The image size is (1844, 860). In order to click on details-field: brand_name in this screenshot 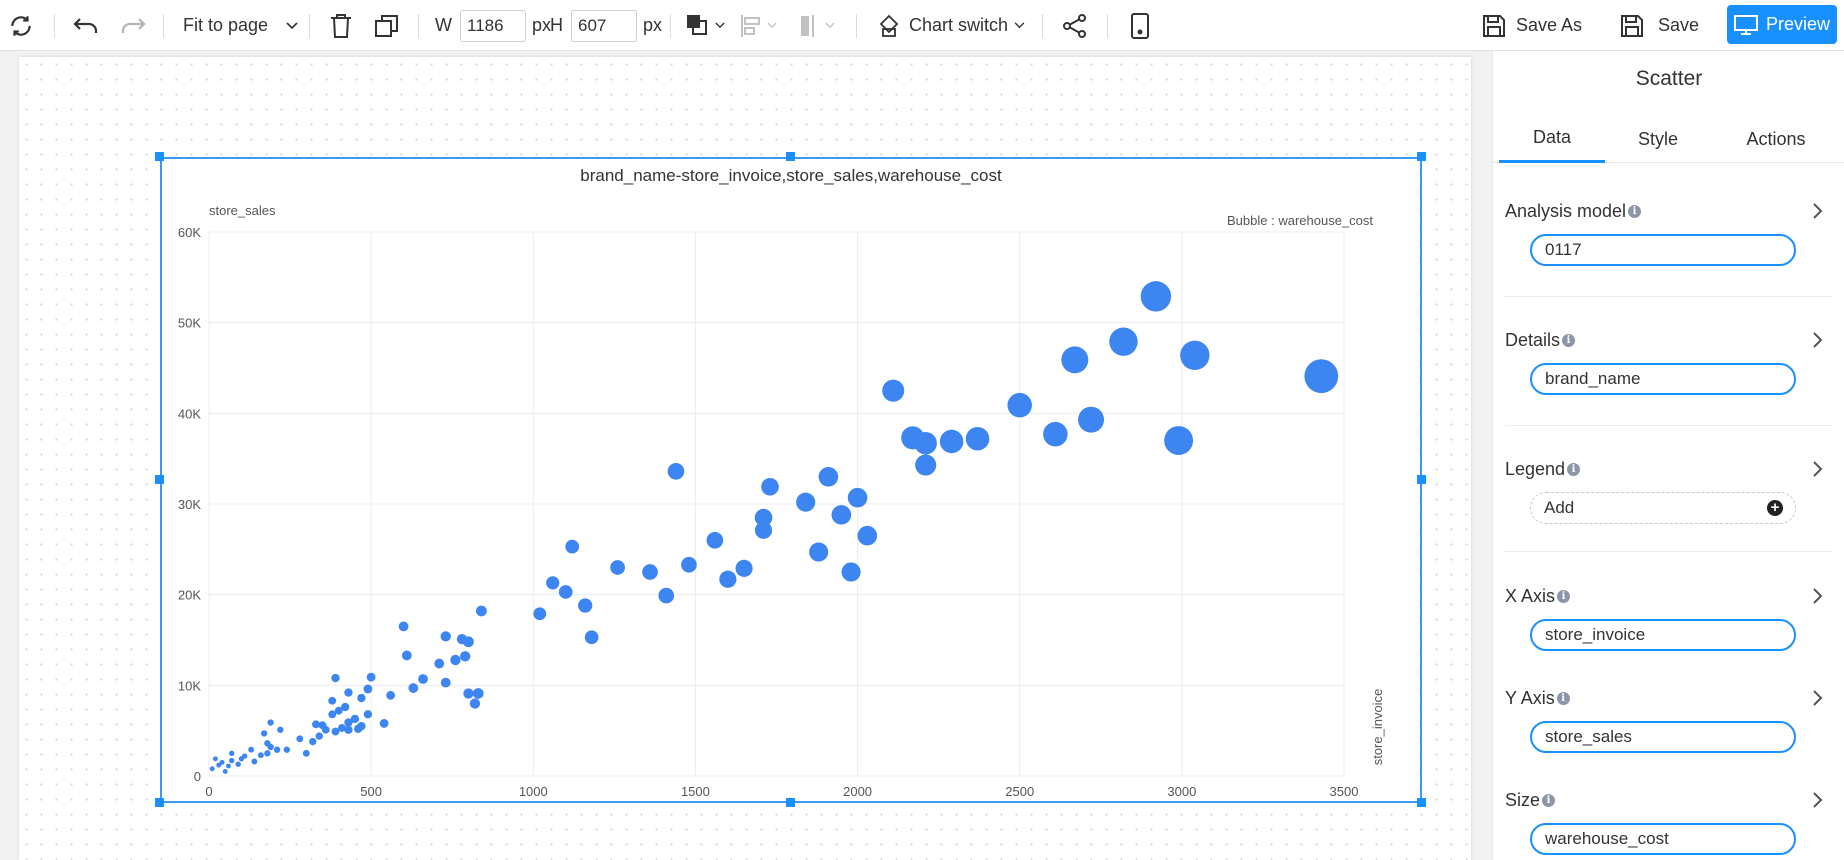, I will do `click(1663, 379)`.